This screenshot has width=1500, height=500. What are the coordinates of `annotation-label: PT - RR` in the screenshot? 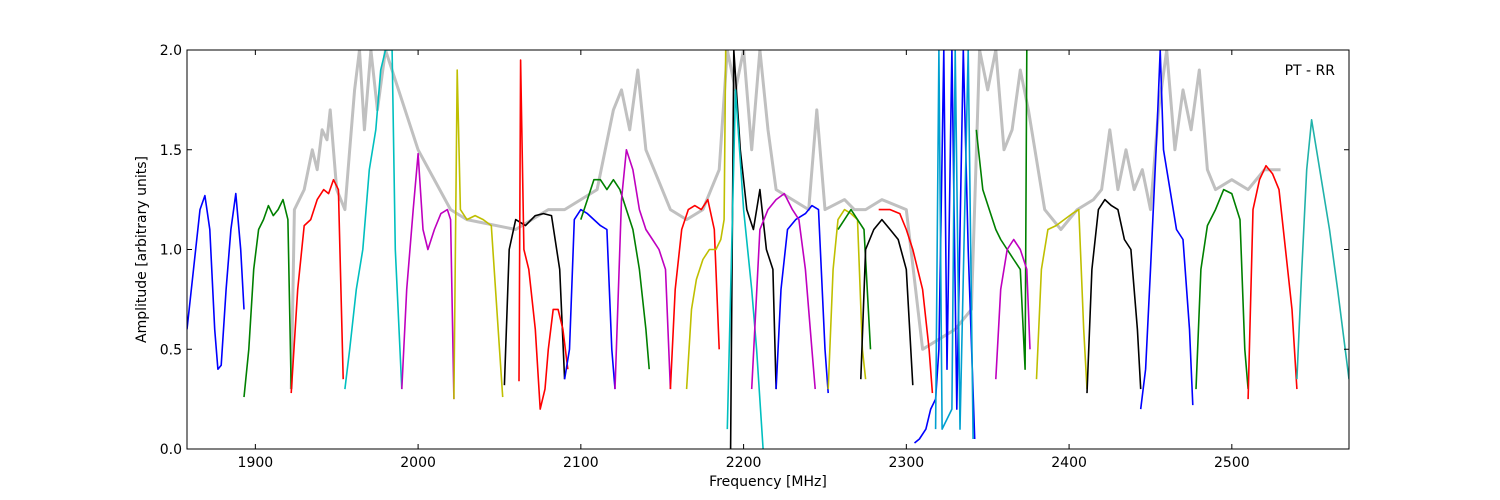 It's located at (1310, 71).